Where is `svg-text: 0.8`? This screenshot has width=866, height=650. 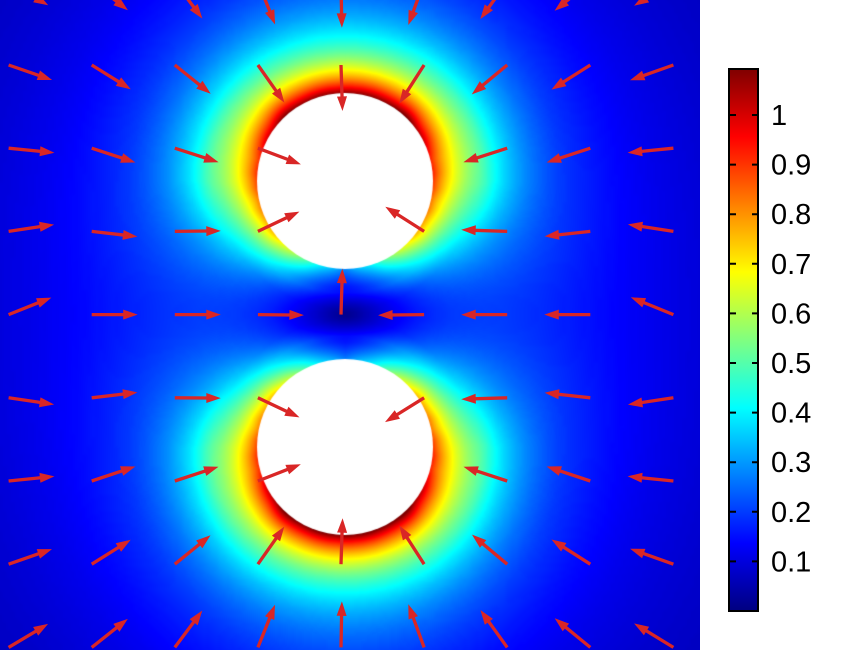
svg-text: 0.8 is located at coordinates (791, 215).